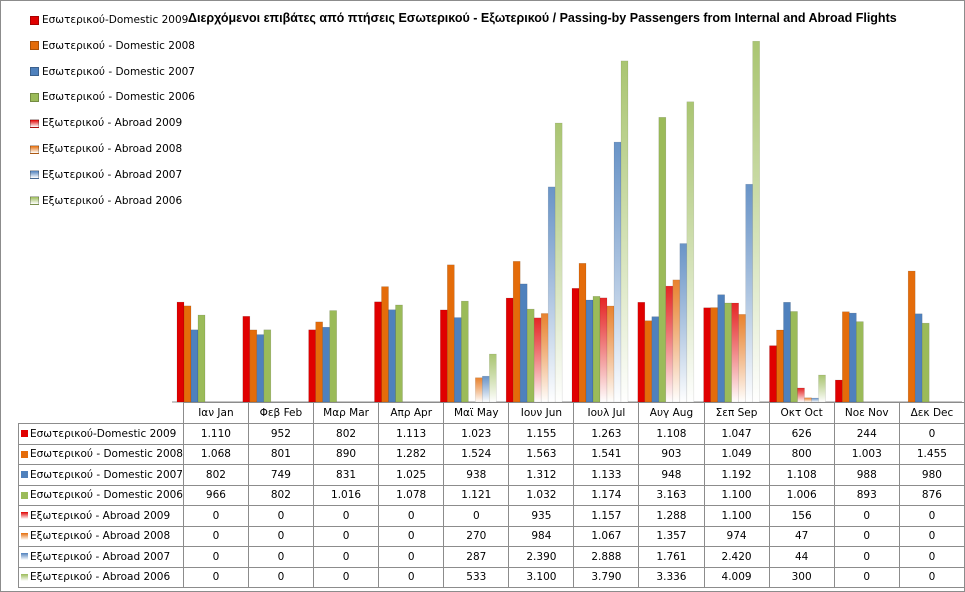  I want to click on data-label: 1.121, so click(476, 495).